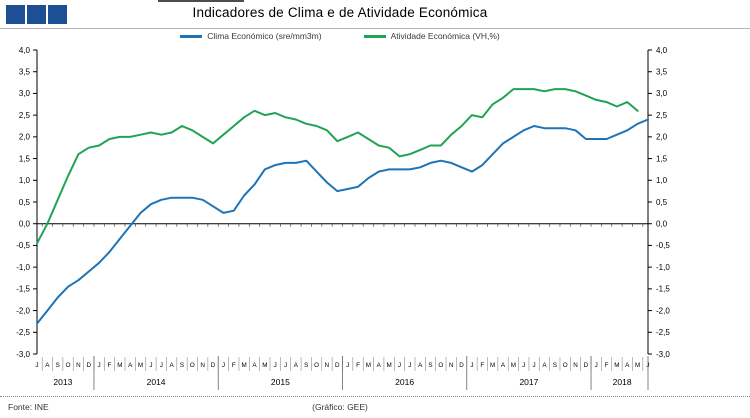 The width and height of the screenshot is (750, 418). Describe the element at coordinates (25, 115) in the screenshot. I see `left-y-tick-label: 2,5` at that location.